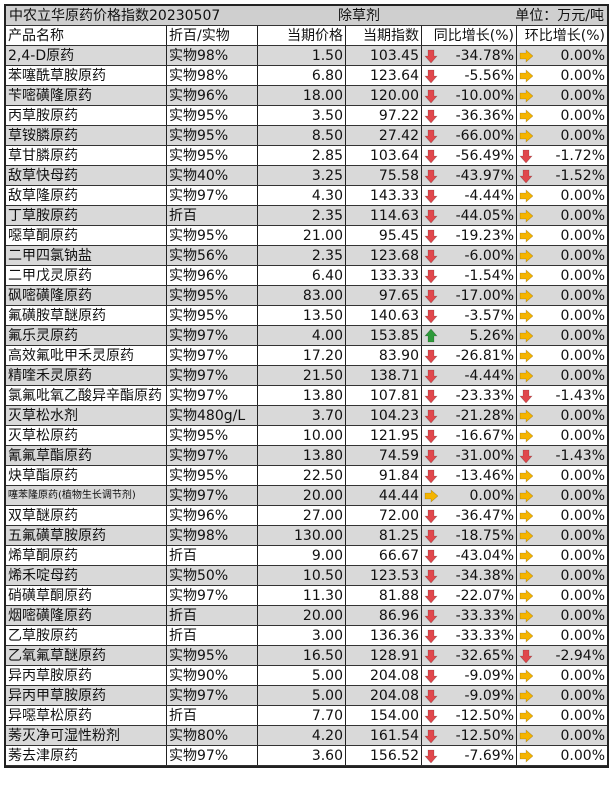  What do you see at coordinates (484, 656) in the screenshot?
I see `yoy-value: -32.65%` at bounding box center [484, 656].